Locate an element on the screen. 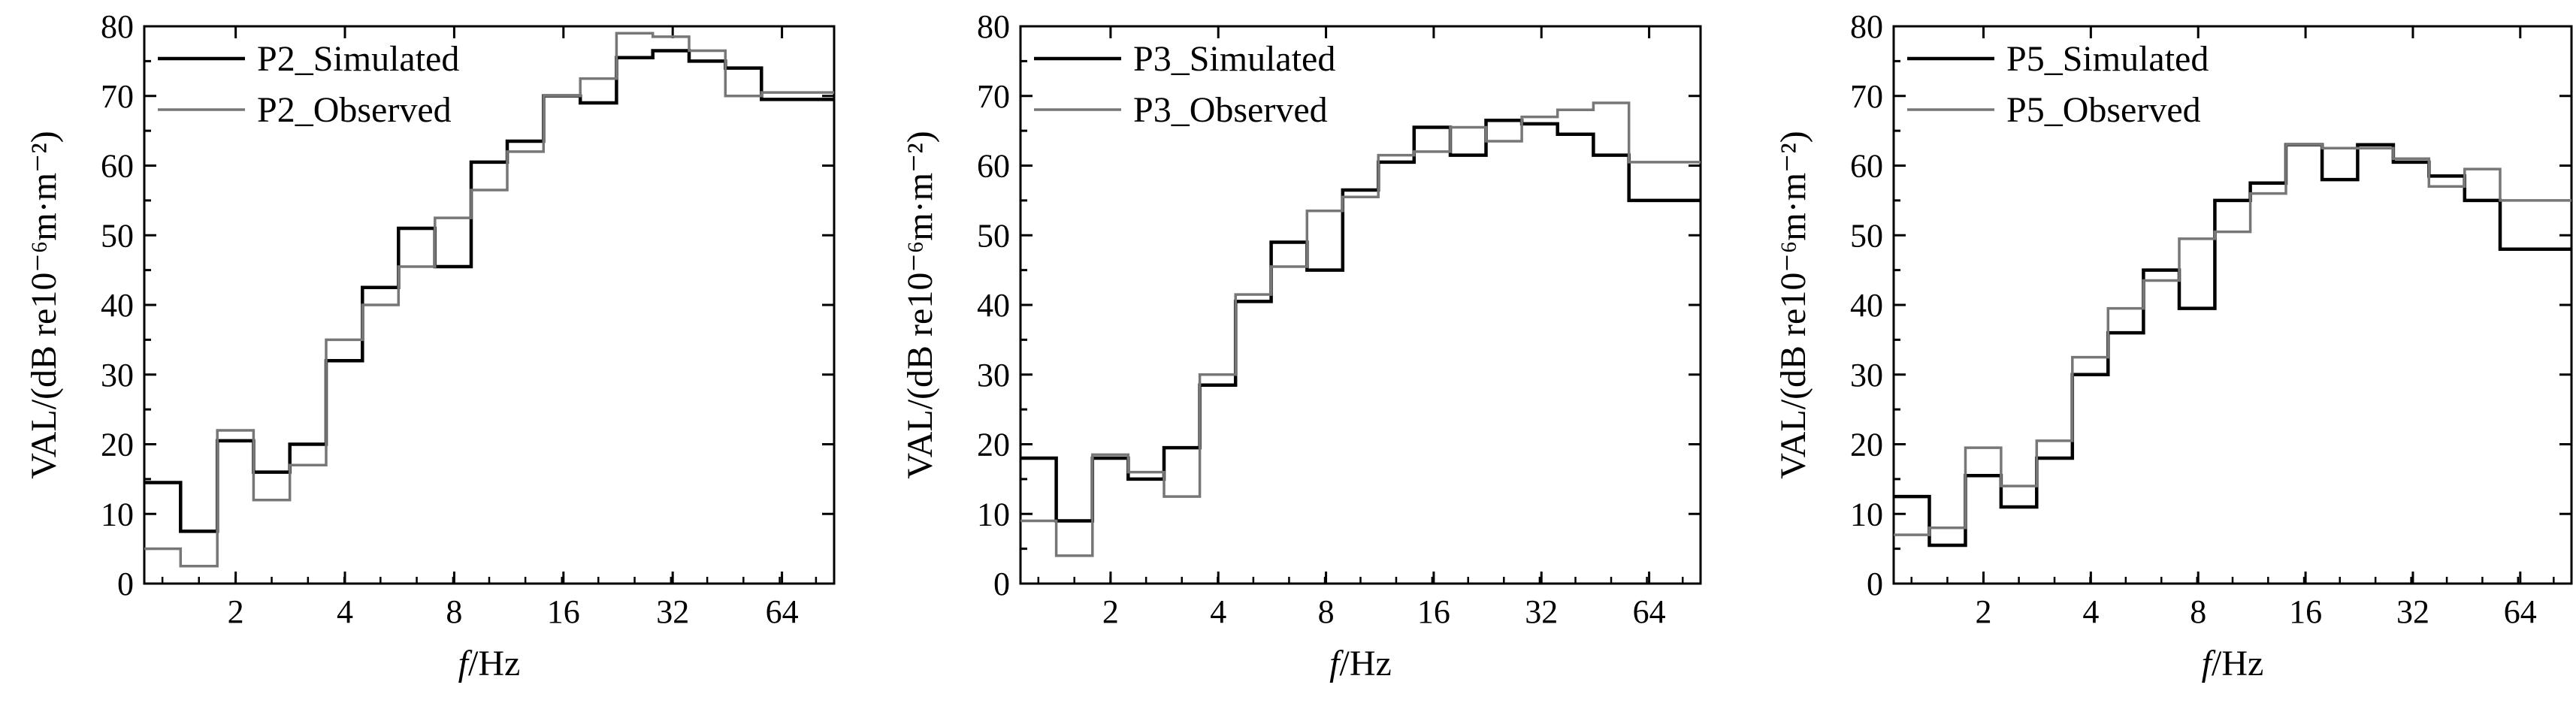 The image size is (2576, 712). legend-label: P3_Observed is located at coordinates (1230, 110).